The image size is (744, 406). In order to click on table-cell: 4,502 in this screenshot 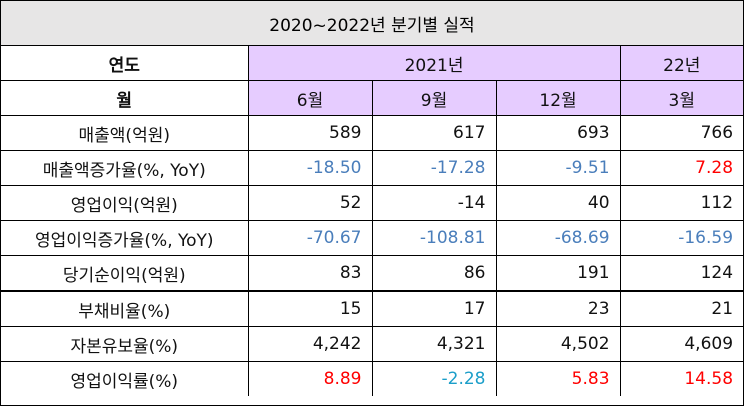, I will do `click(558, 344)`.